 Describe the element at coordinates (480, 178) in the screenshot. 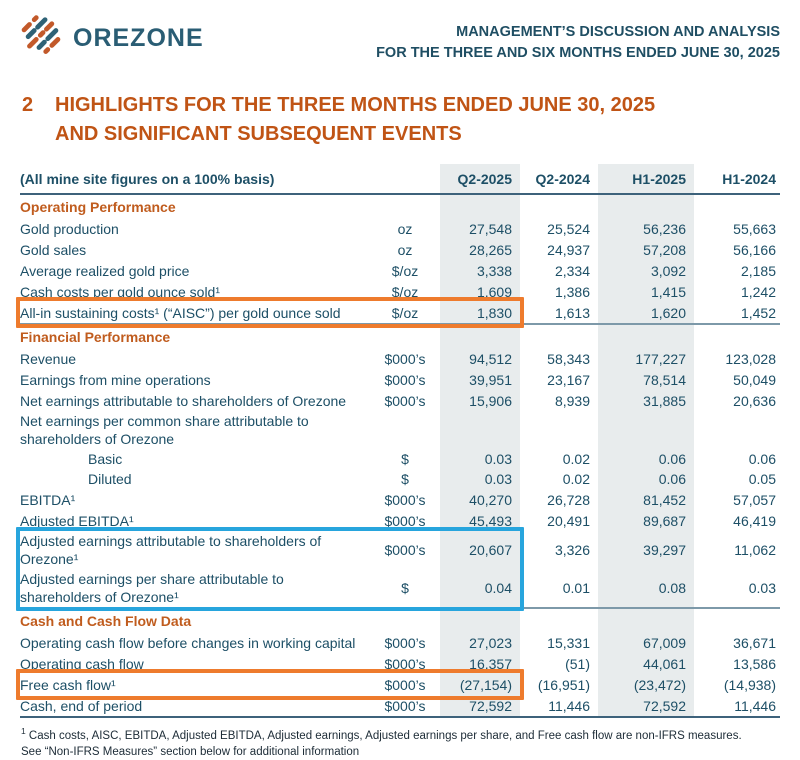

I see `column-header-q2-2025: Q2-2025` at that location.